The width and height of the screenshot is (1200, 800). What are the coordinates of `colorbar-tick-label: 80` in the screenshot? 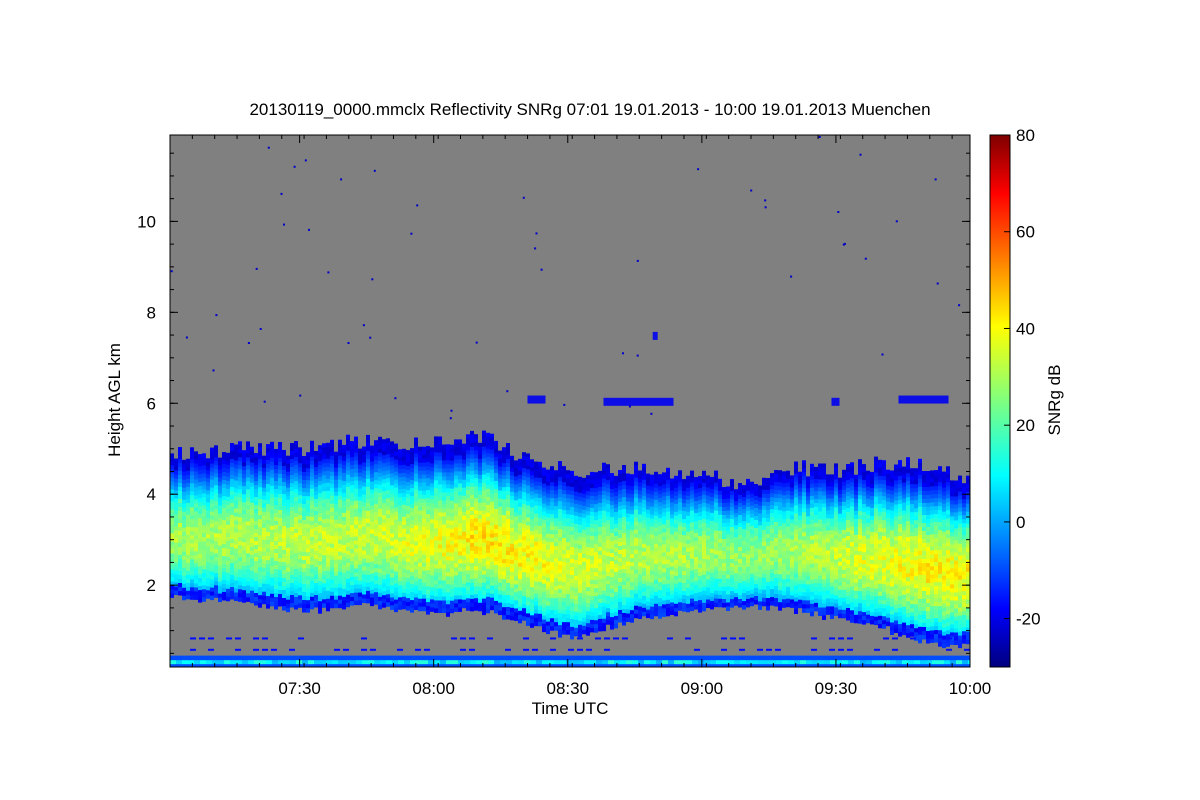 It's located at (1025, 135).